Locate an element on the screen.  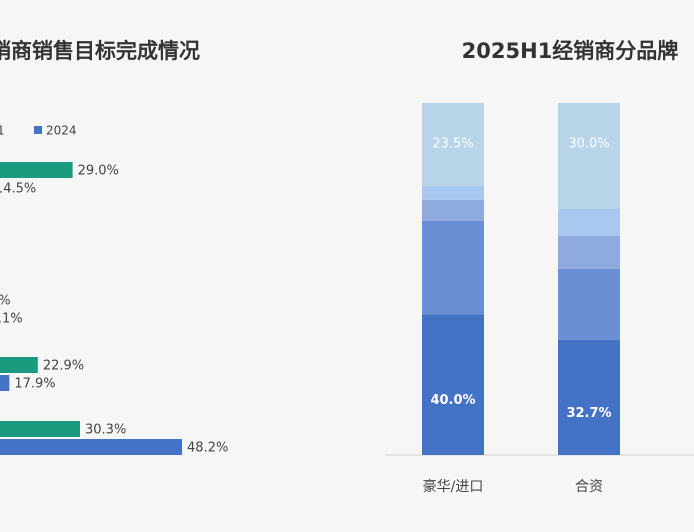
value-label: 23.5% is located at coordinates (452, 144).